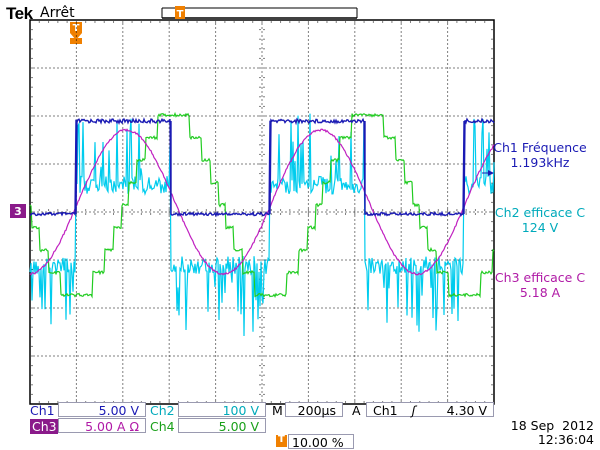  Describe the element at coordinates (540, 212) in the screenshot. I see `measurement-label: Ch2 efficace C` at that location.